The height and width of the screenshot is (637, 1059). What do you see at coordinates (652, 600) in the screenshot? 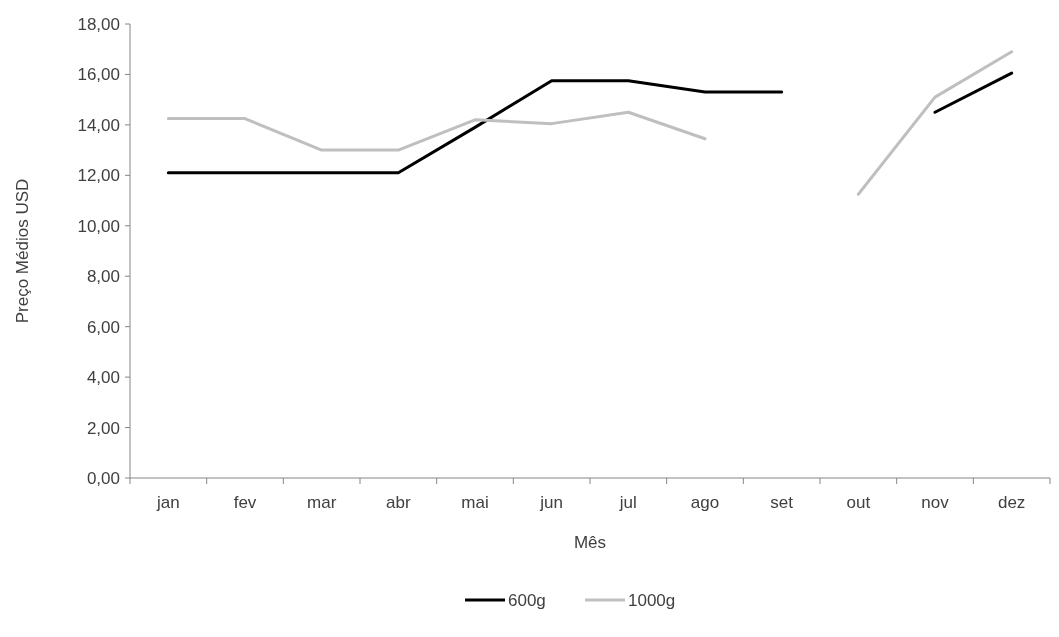
I see `legend-label: 1000g` at bounding box center [652, 600].